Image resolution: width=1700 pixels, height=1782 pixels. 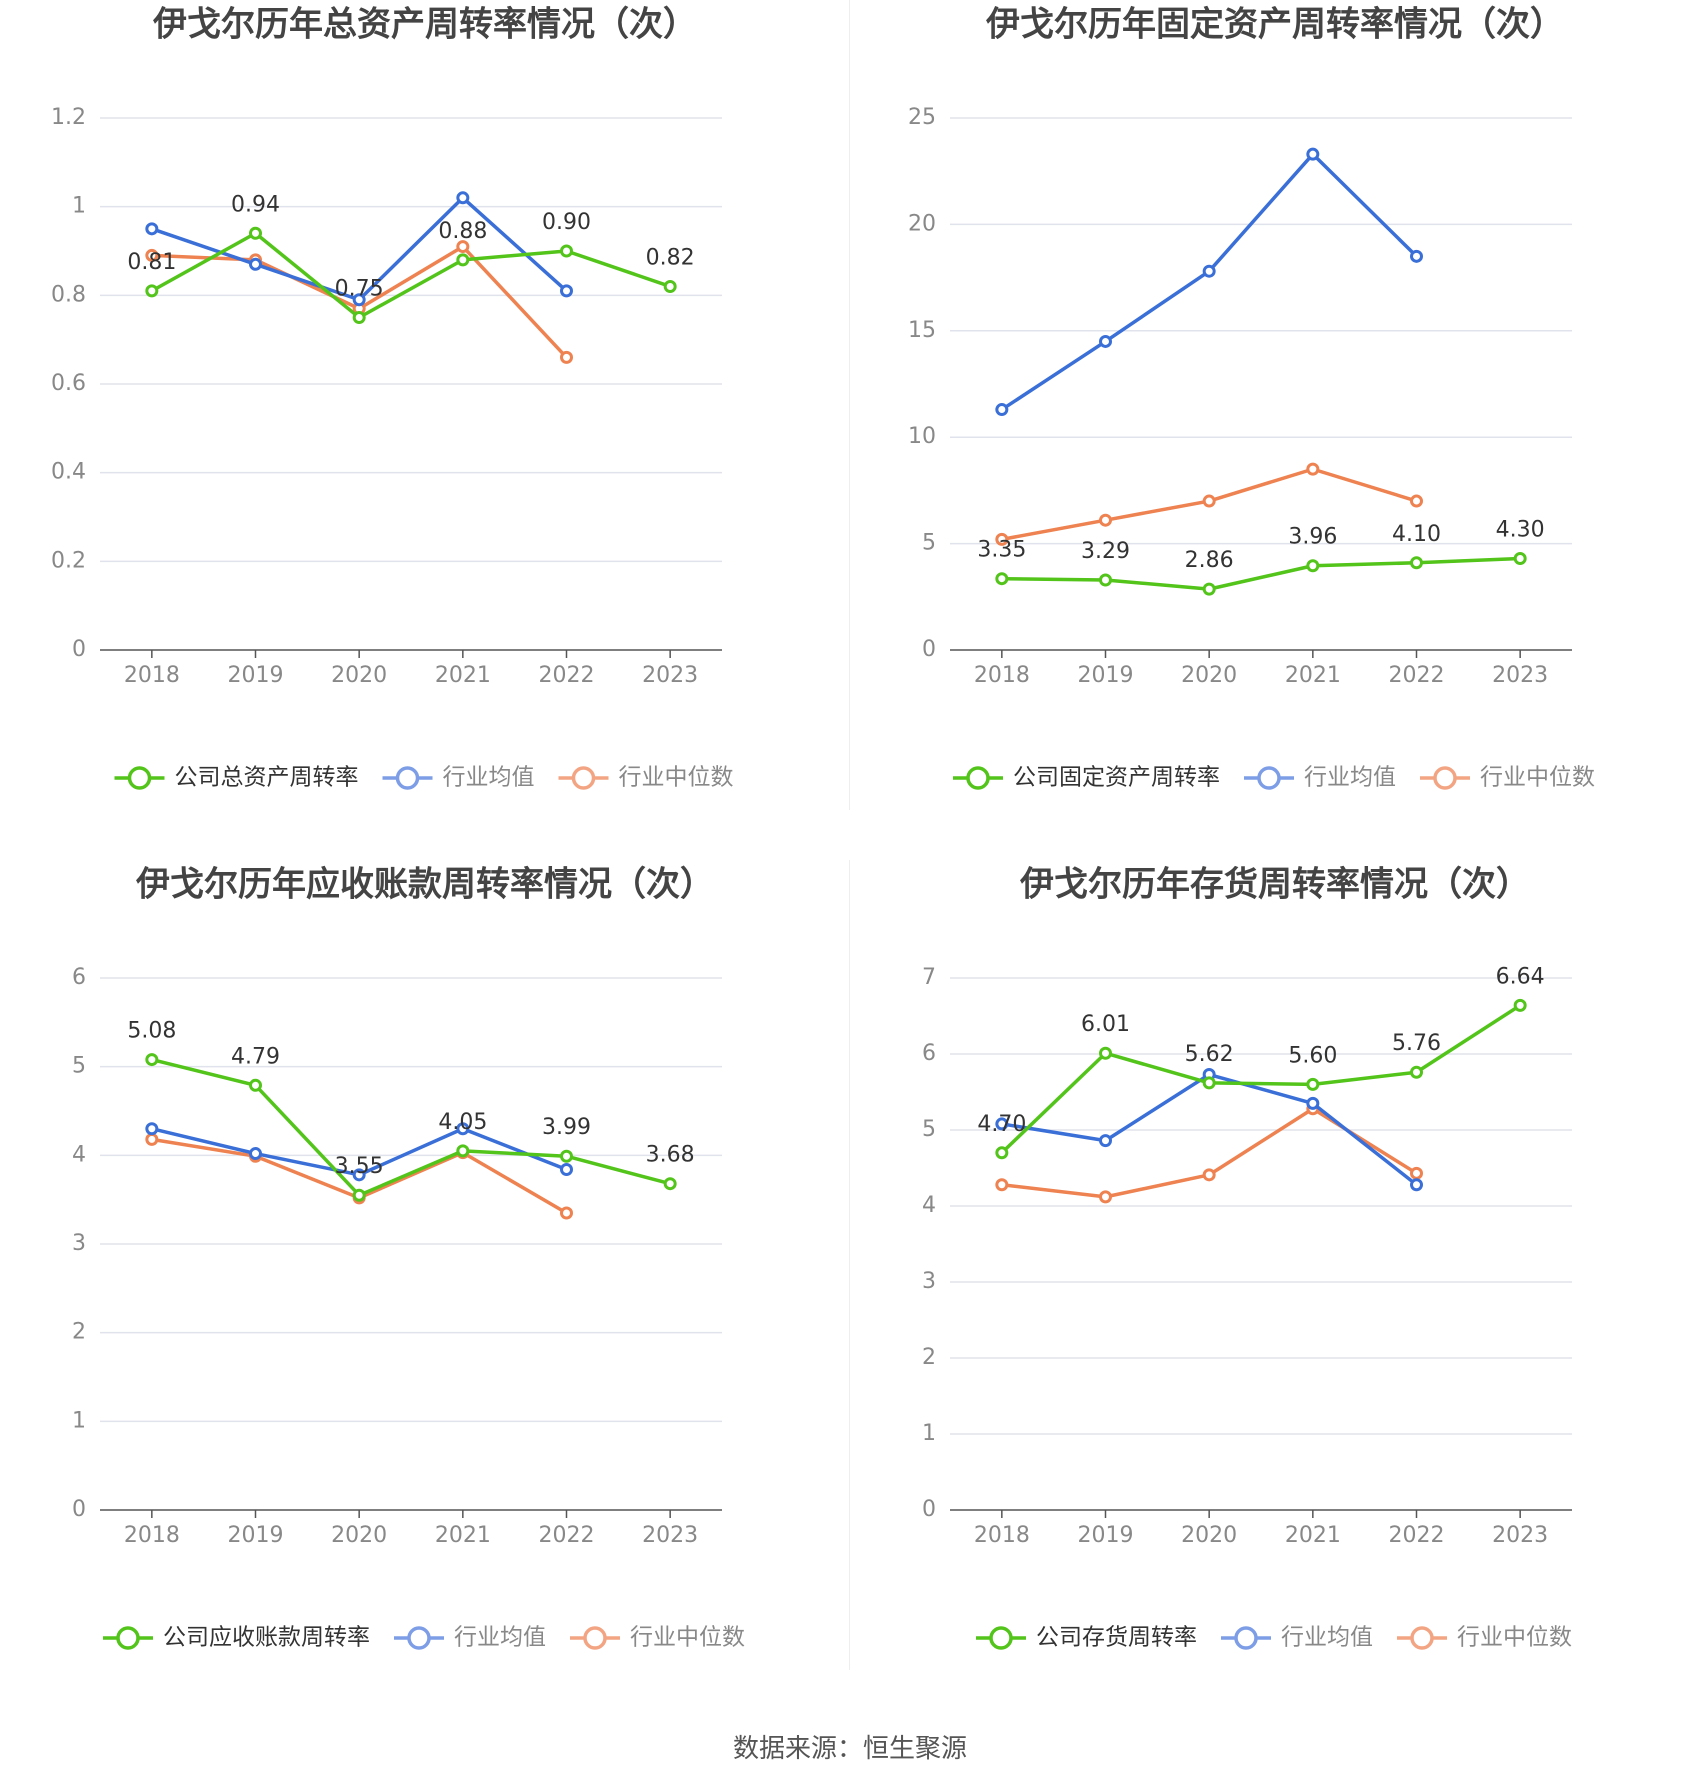 I want to click on y-tick-label: 20, so click(x=922, y=223).